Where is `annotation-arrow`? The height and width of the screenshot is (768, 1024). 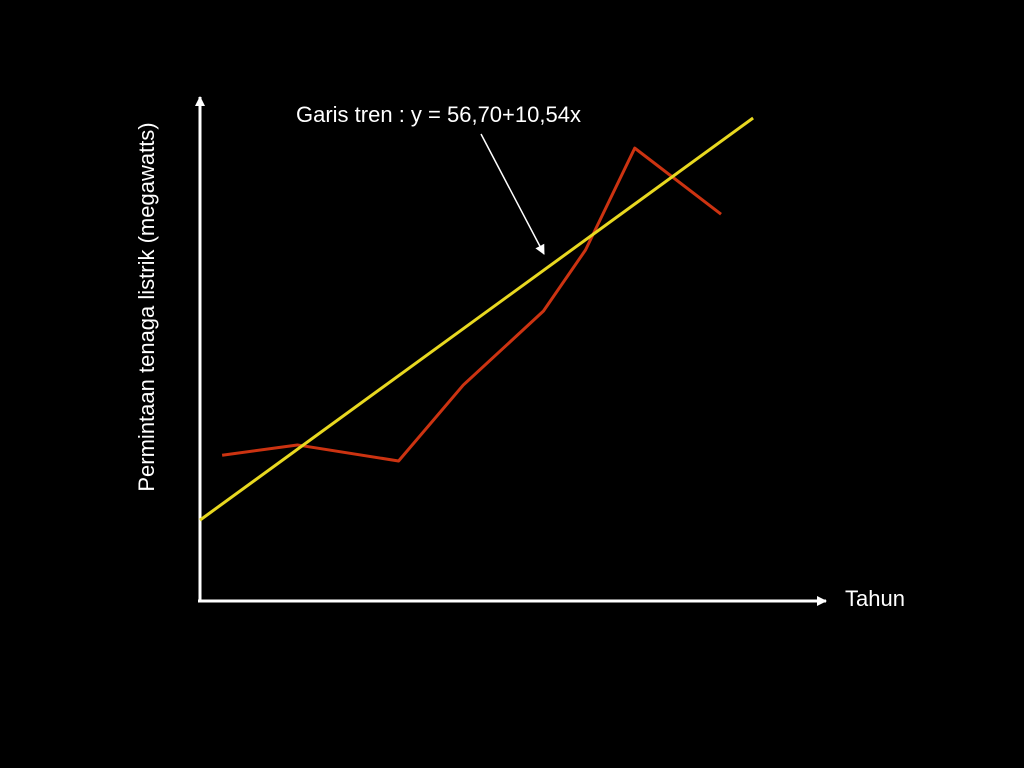
annotation-arrow is located at coordinates (512, 194).